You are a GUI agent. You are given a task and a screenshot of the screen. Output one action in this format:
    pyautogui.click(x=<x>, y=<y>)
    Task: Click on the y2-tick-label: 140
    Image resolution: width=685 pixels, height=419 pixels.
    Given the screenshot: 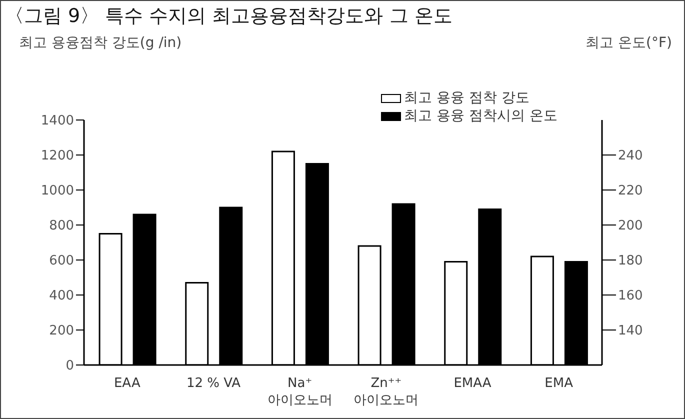 What is the action you would take?
    pyautogui.click(x=630, y=331)
    